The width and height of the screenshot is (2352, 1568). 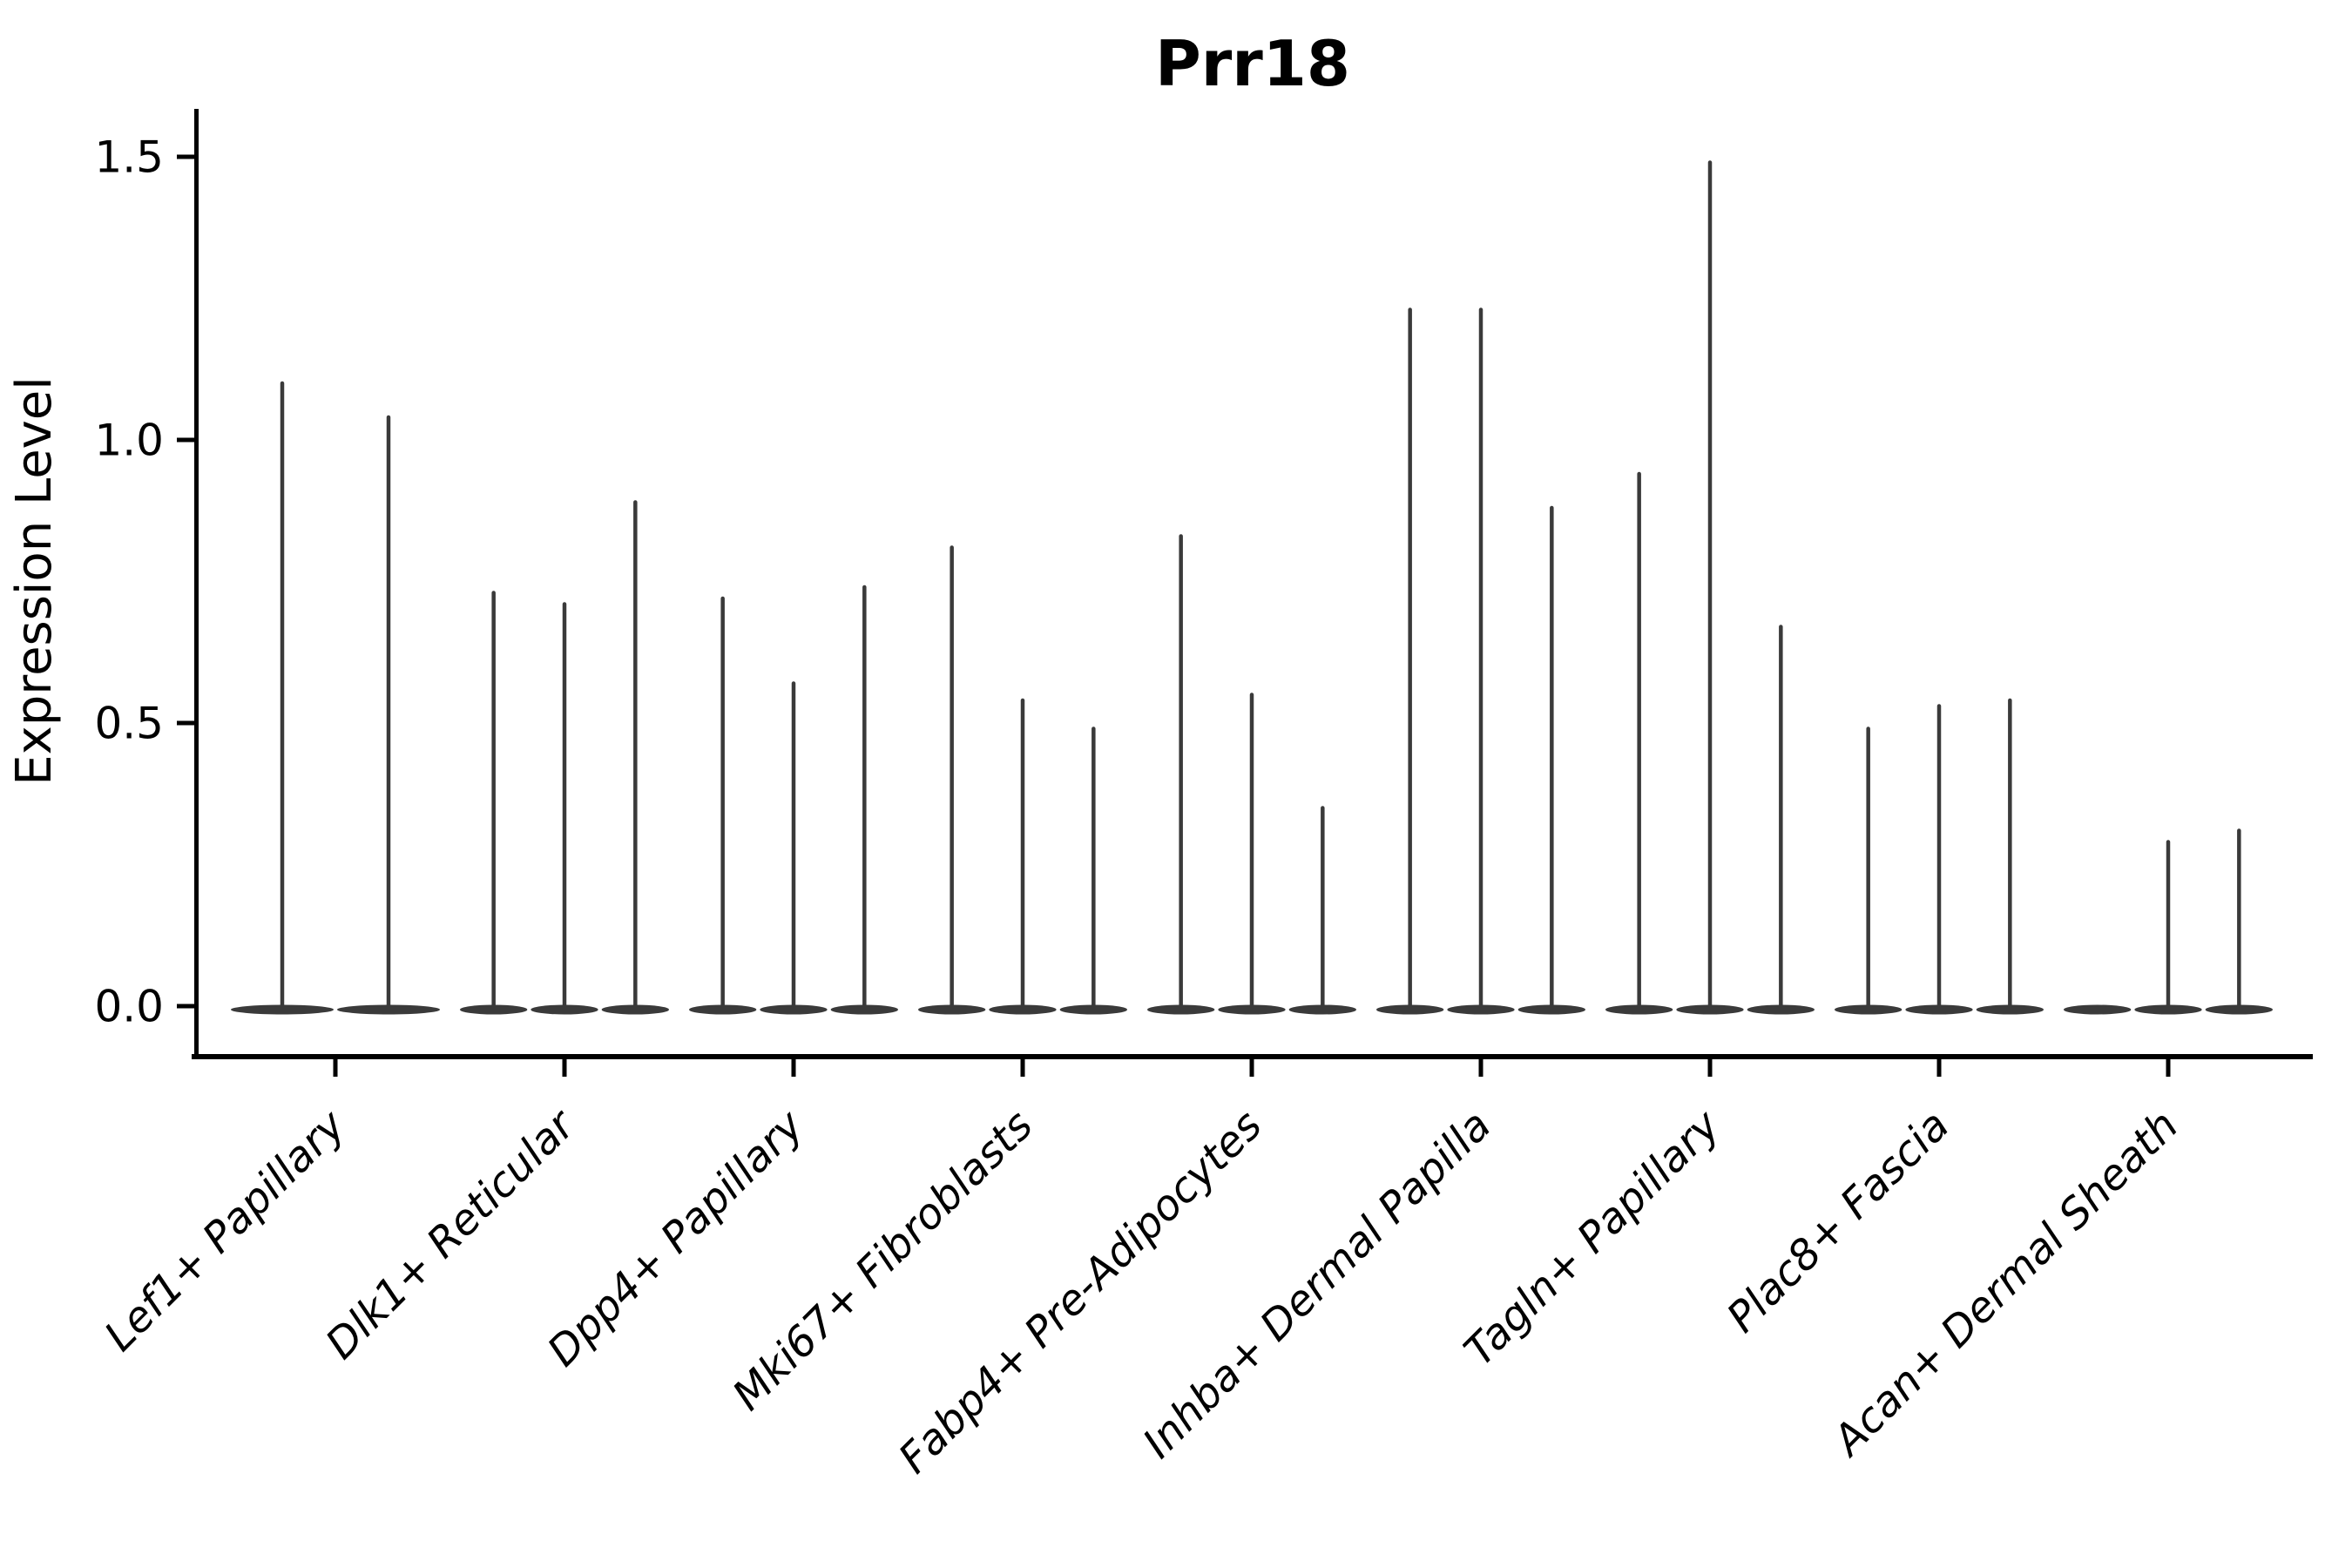 I want to click on x-tick-label: Dpp4+ Papillary, so click(x=676, y=1237).